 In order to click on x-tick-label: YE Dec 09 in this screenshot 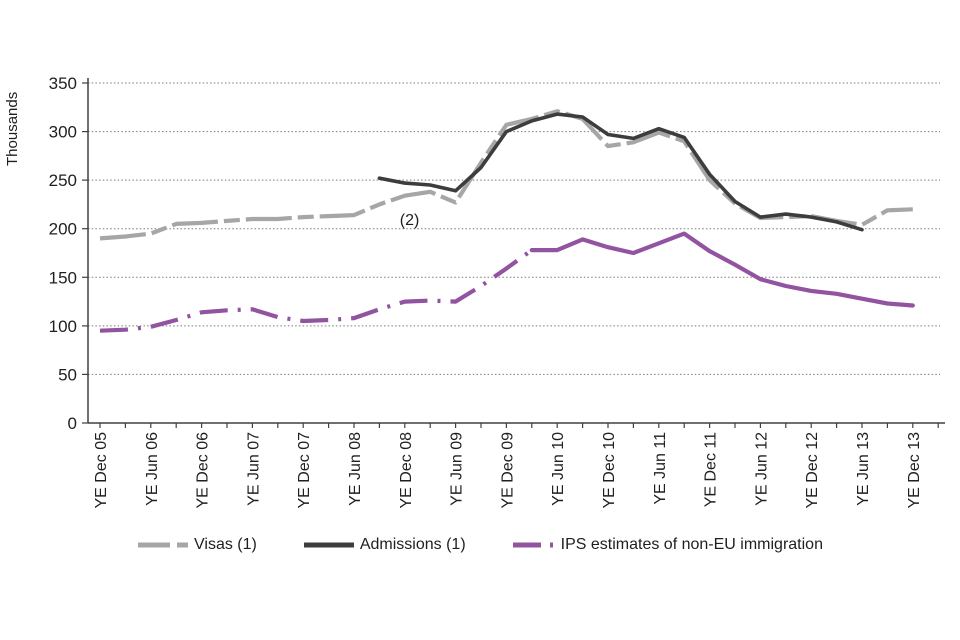, I will do `click(507, 470)`.